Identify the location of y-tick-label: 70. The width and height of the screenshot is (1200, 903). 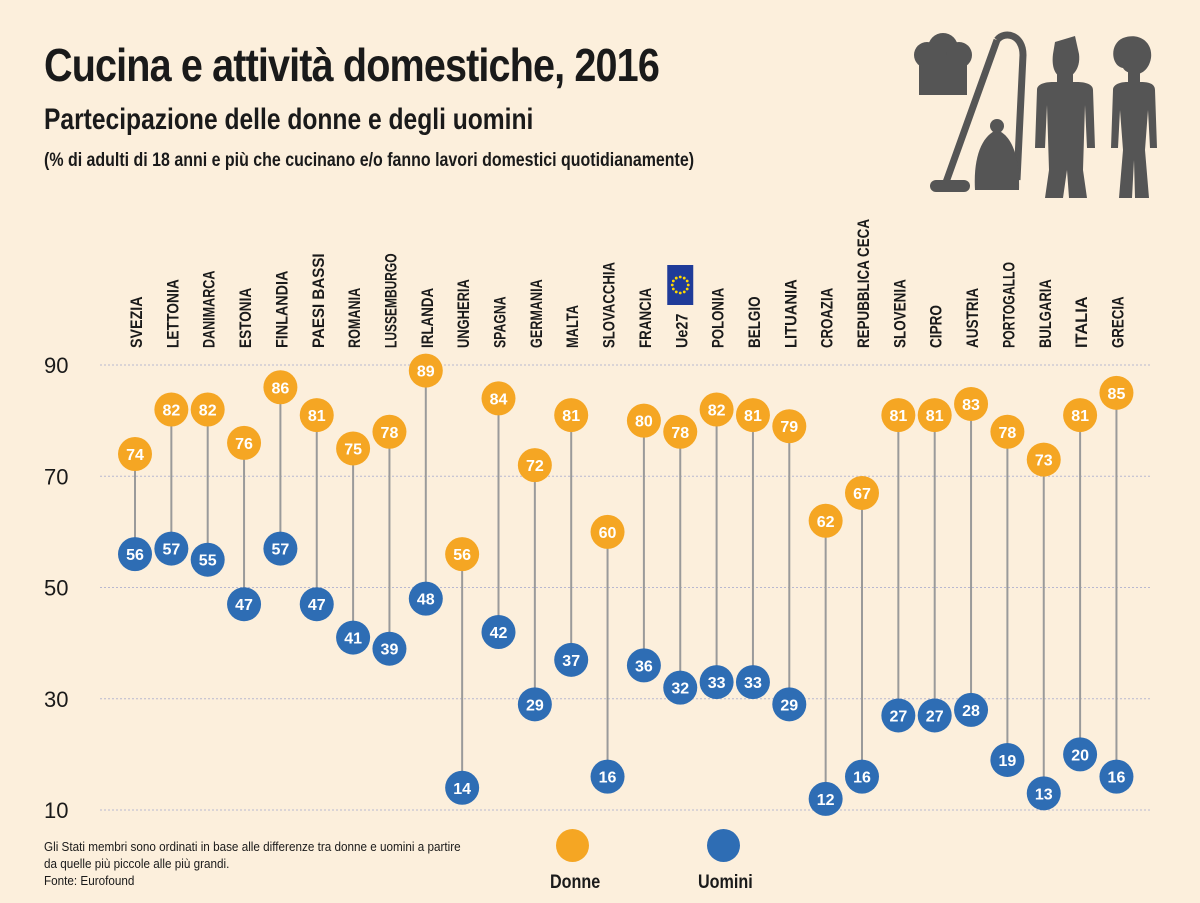
(56, 476).